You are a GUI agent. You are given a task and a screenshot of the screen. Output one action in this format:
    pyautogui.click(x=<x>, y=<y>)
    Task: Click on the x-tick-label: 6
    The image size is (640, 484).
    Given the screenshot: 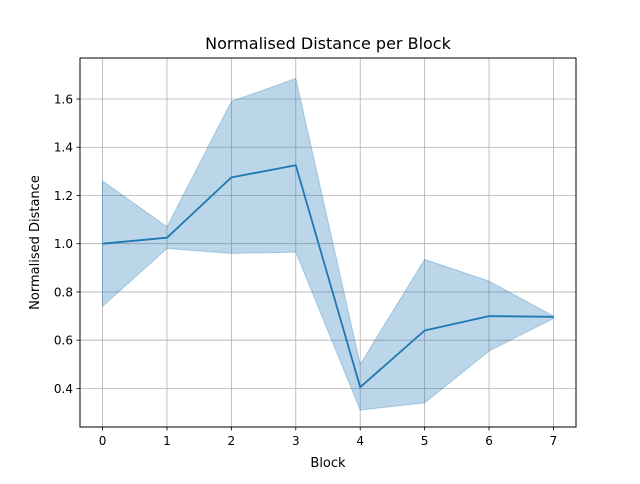 What is the action you would take?
    pyautogui.click(x=489, y=441)
    